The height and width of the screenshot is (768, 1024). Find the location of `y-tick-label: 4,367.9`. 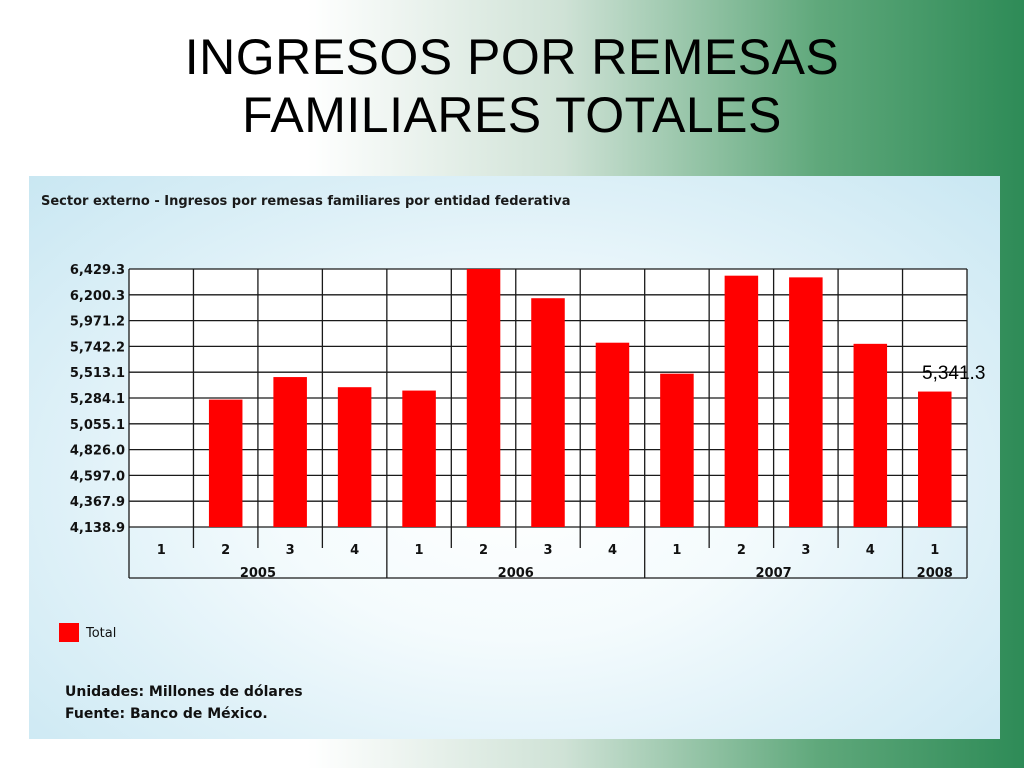

y-tick-label: 4,367.9 is located at coordinates (97, 502).